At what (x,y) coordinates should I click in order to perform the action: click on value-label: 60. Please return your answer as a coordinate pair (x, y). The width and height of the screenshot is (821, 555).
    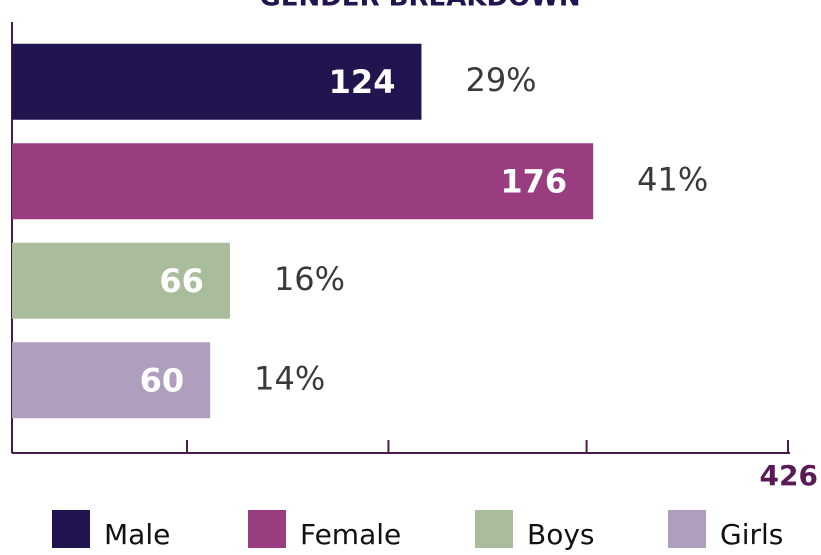
    Looking at the image, I should click on (162, 380).